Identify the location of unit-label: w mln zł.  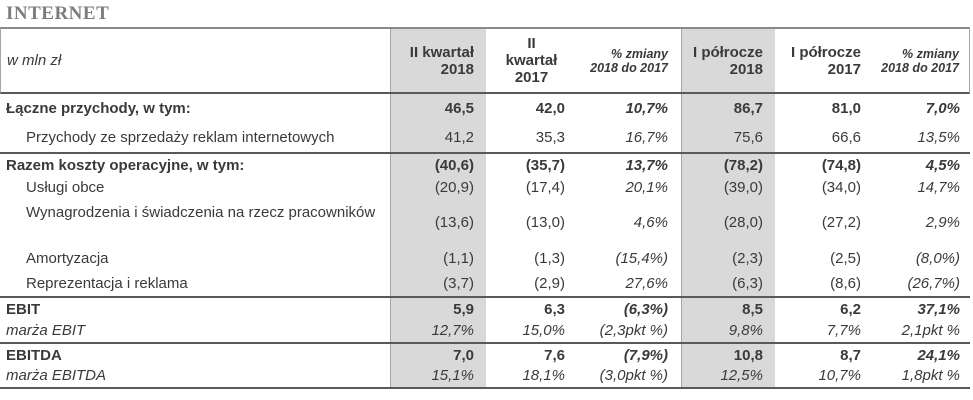
(34, 60).